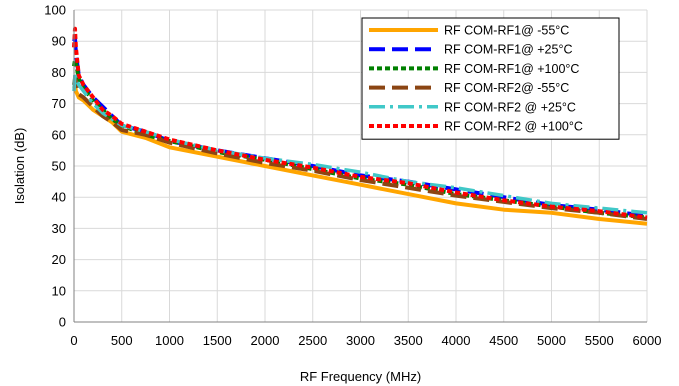  What do you see at coordinates (169, 340) in the screenshot?
I see `x-tick-label: 1000` at bounding box center [169, 340].